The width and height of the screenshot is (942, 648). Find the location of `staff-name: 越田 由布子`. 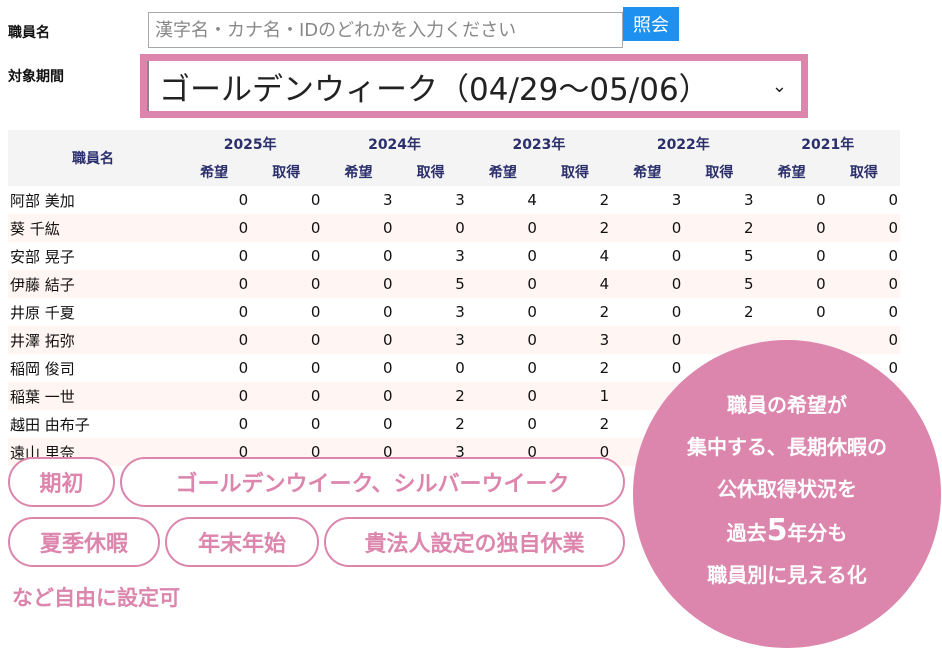

staff-name: 越田 由布子 is located at coordinates (50, 424).